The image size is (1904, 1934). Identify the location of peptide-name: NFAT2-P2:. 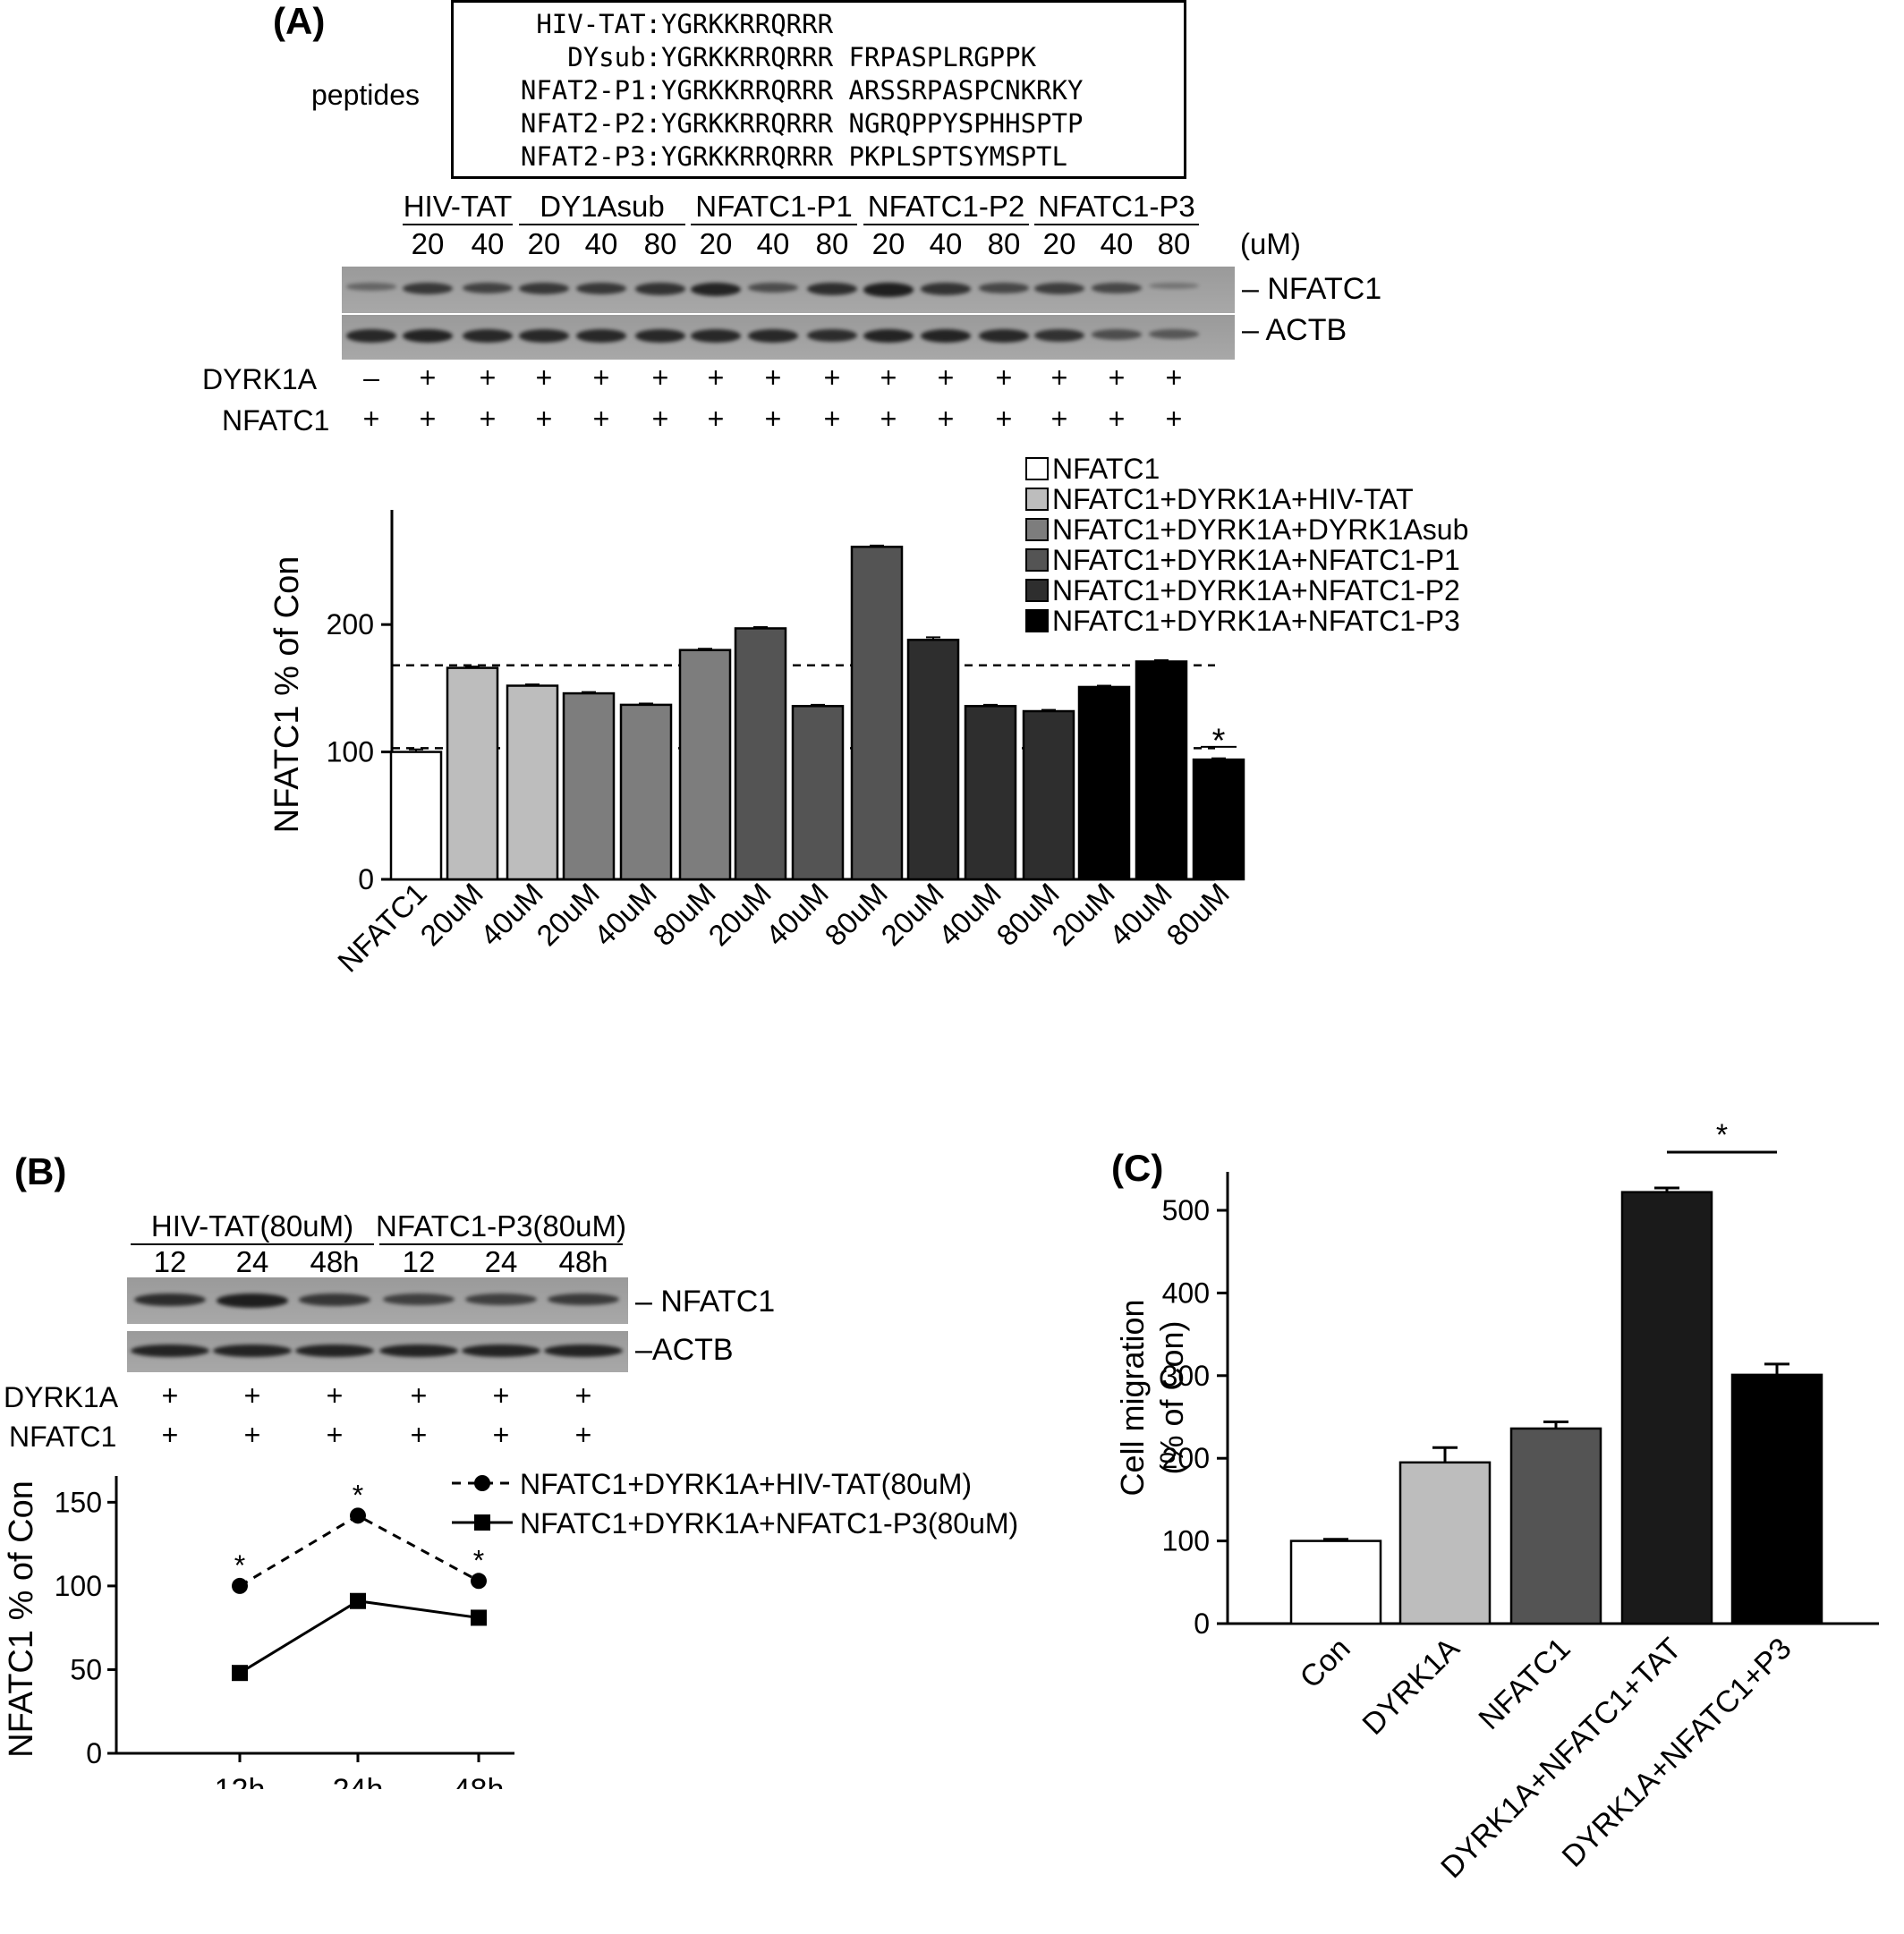
(590, 123).